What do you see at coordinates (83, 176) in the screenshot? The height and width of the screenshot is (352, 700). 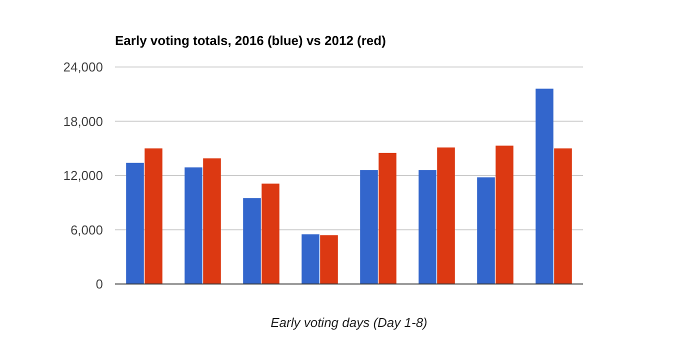 I see `y-tick-label: 12,000` at bounding box center [83, 176].